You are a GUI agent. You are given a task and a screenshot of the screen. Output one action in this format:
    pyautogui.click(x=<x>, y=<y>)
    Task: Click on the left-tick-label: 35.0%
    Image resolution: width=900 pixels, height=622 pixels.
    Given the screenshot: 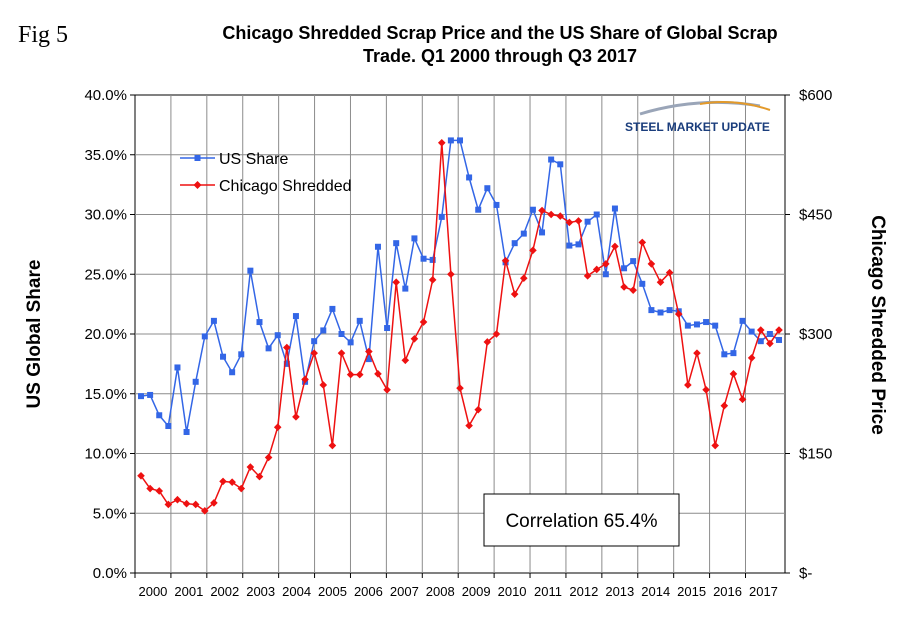 What is the action you would take?
    pyautogui.click(x=105, y=155)
    